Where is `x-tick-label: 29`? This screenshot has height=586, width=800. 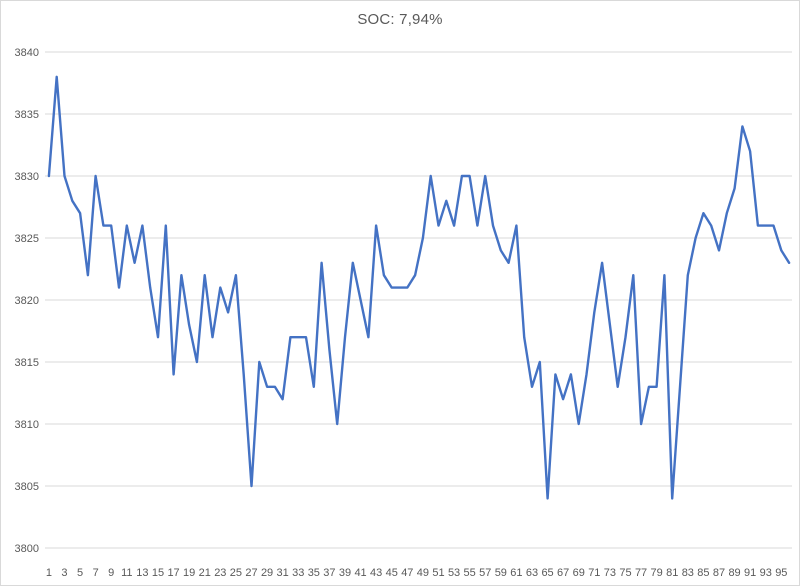
x-tick-label: 29 is located at coordinates (267, 573).